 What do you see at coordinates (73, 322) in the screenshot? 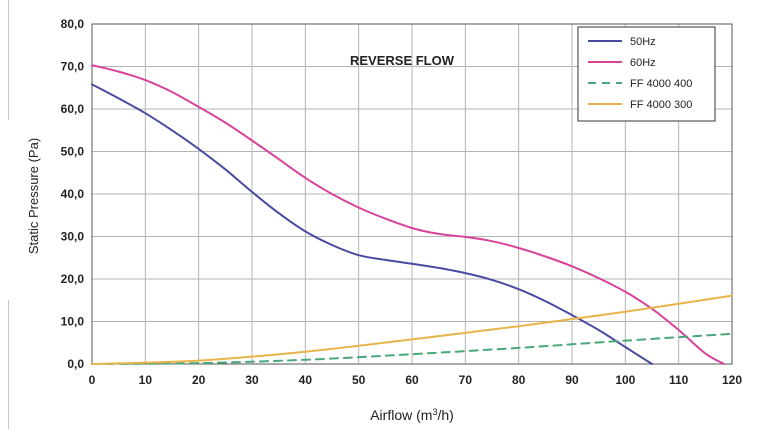
I see `y-tick-label: 10,0` at bounding box center [73, 322].